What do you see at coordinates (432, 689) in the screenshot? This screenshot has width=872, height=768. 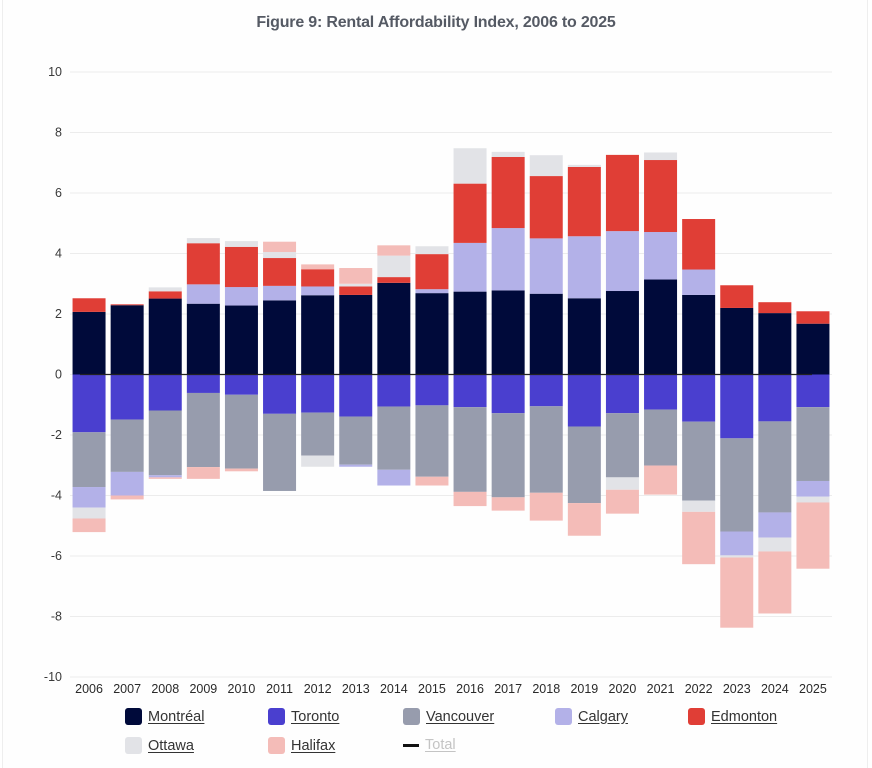 I see `x-tick-label: 2015` at bounding box center [432, 689].